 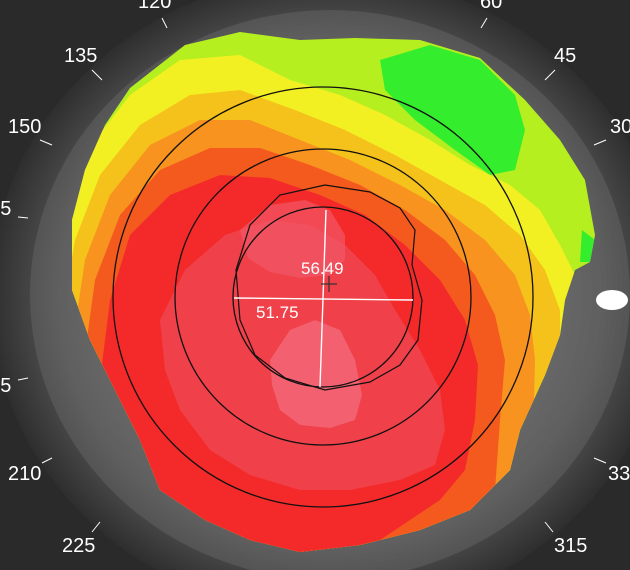 I want to click on ring-inner, so click(x=323, y=297).